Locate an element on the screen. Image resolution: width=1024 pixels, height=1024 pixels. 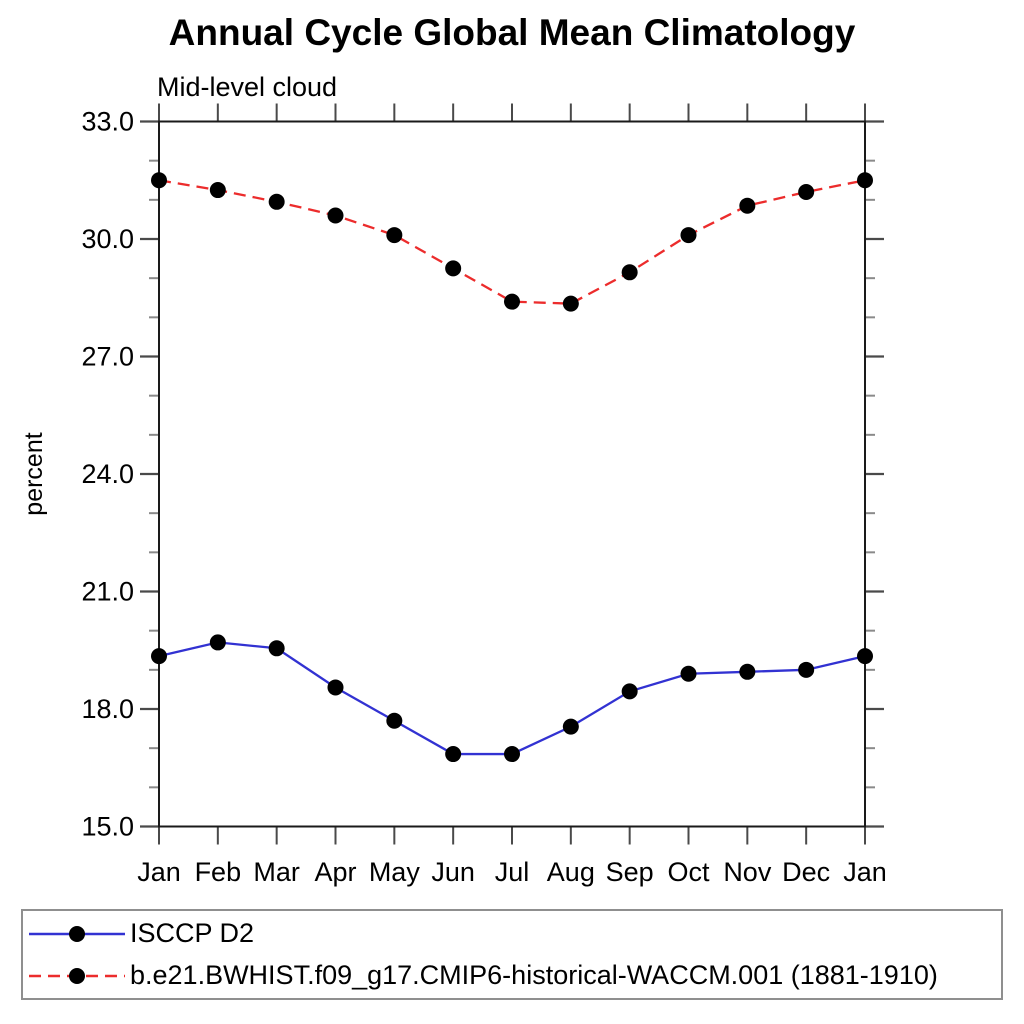
legend-sample-solid-line is located at coordinates (77, 933).